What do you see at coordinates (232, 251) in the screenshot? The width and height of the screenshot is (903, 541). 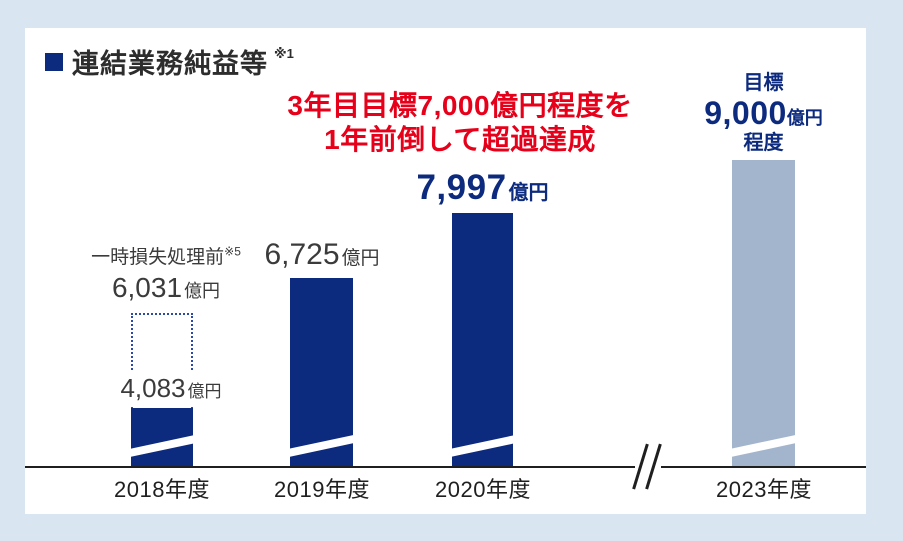 I see `pre-loss-footnote-marker: ※5` at bounding box center [232, 251].